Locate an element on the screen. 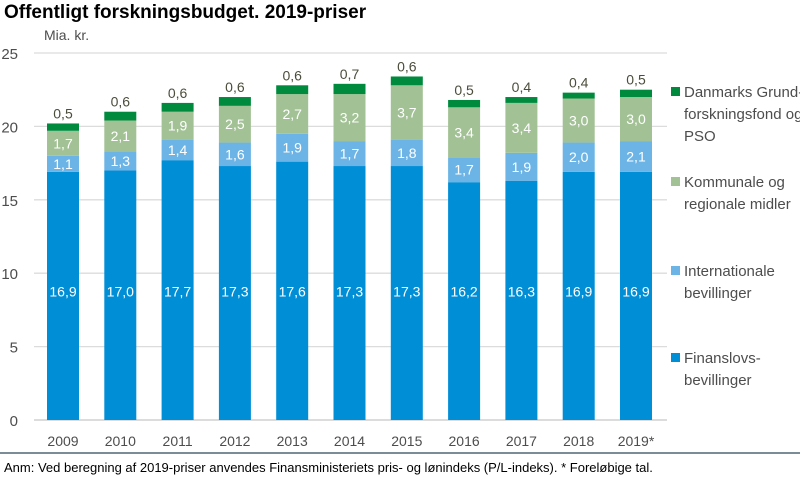  data-label: 1,6 is located at coordinates (235, 154).